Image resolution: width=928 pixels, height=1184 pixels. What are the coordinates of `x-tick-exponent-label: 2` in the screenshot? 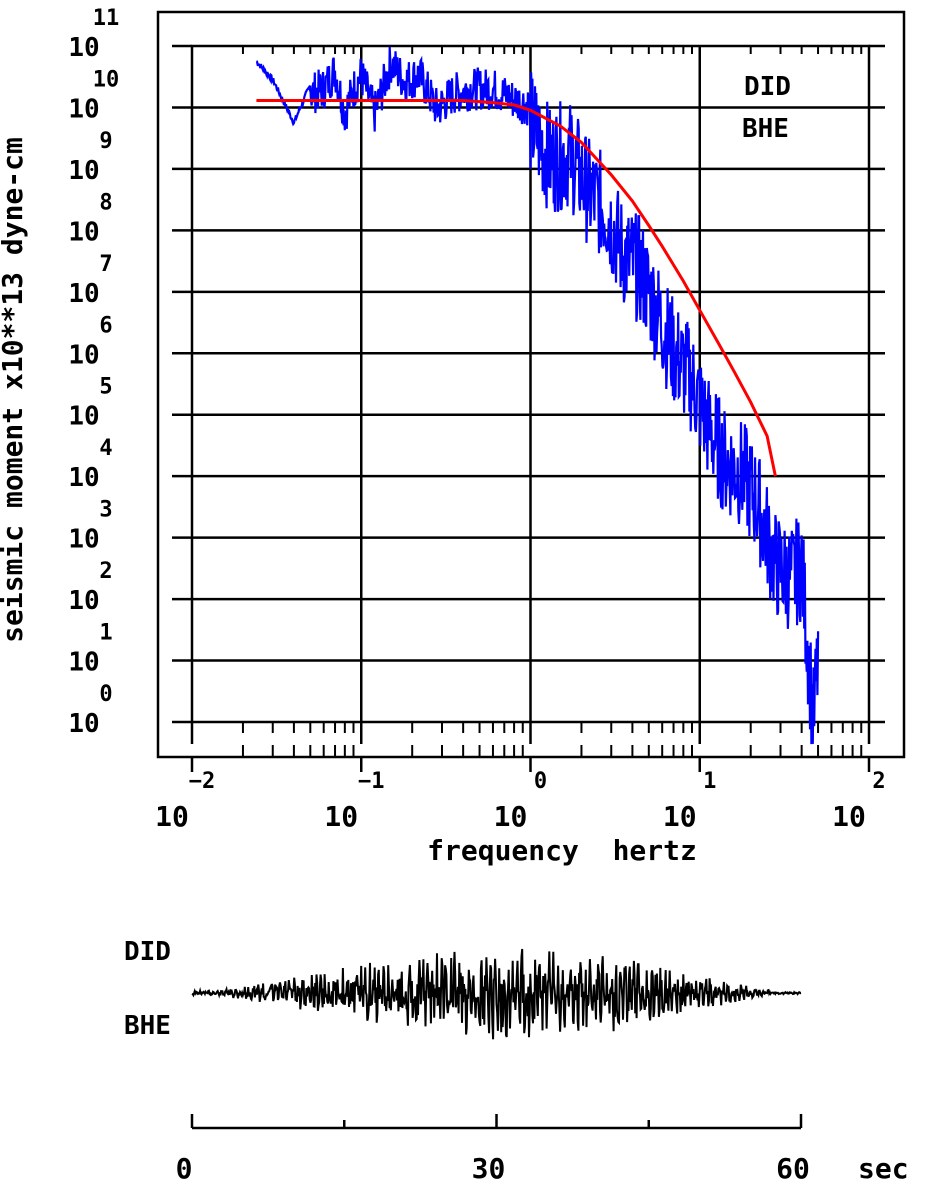 It's located at (878, 781).